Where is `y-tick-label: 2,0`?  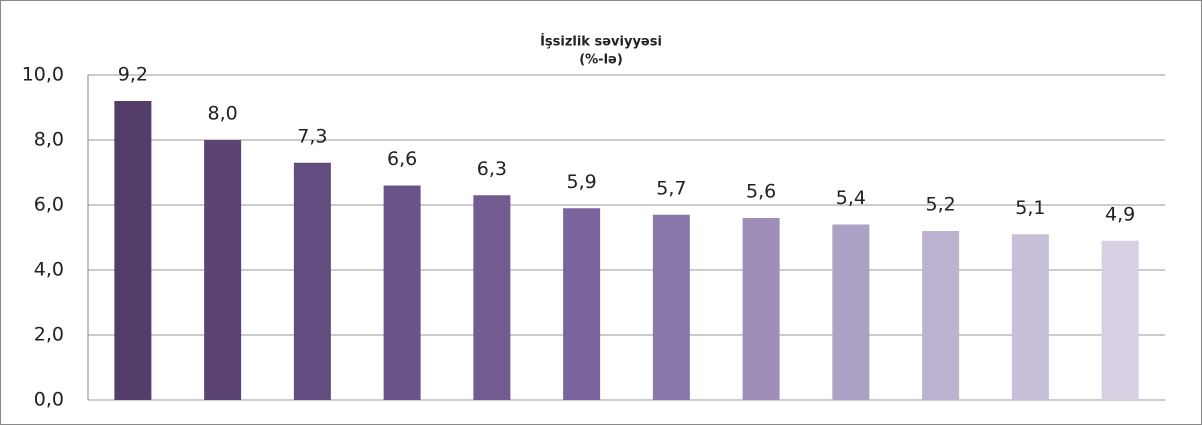
y-tick-label: 2,0 is located at coordinates (49, 335).